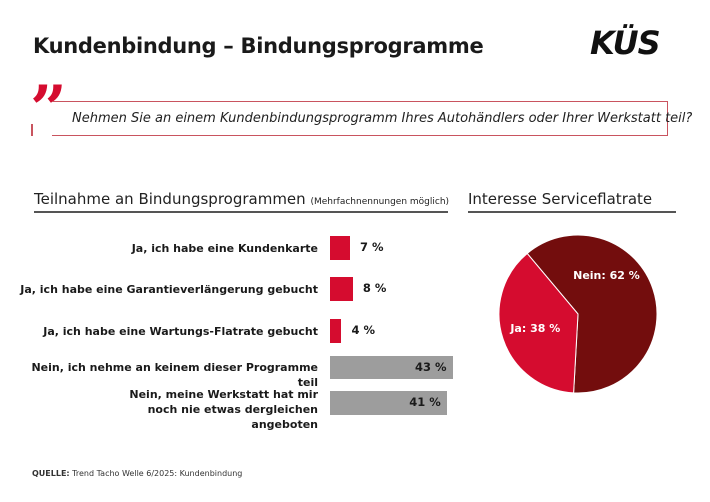 The height and width of the screenshot is (502, 710). I want to click on bar-title-rule, so click(241, 212).